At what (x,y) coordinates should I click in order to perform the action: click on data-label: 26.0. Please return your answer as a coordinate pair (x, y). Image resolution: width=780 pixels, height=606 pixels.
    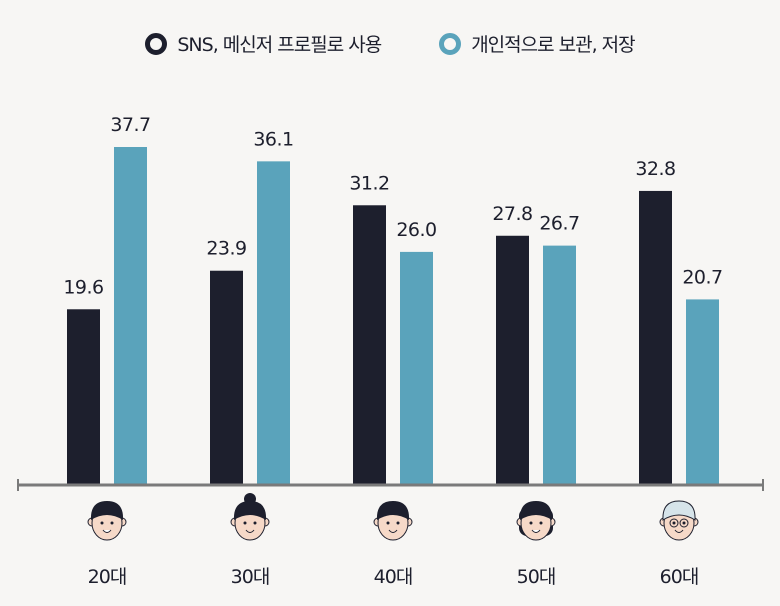
    Looking at the image, I should click on (416, 230).